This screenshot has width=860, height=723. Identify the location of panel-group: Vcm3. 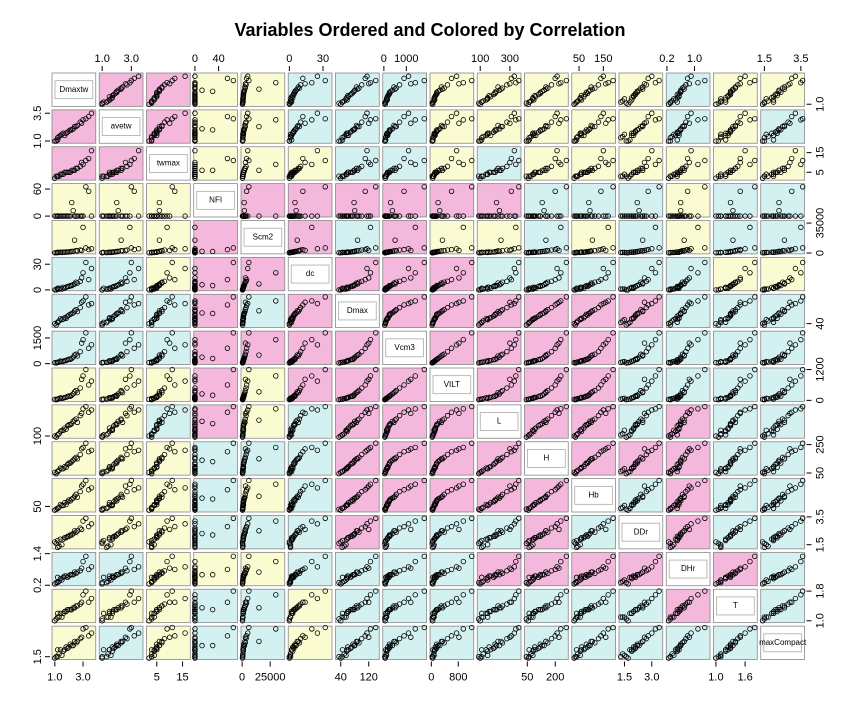
(404, 347).